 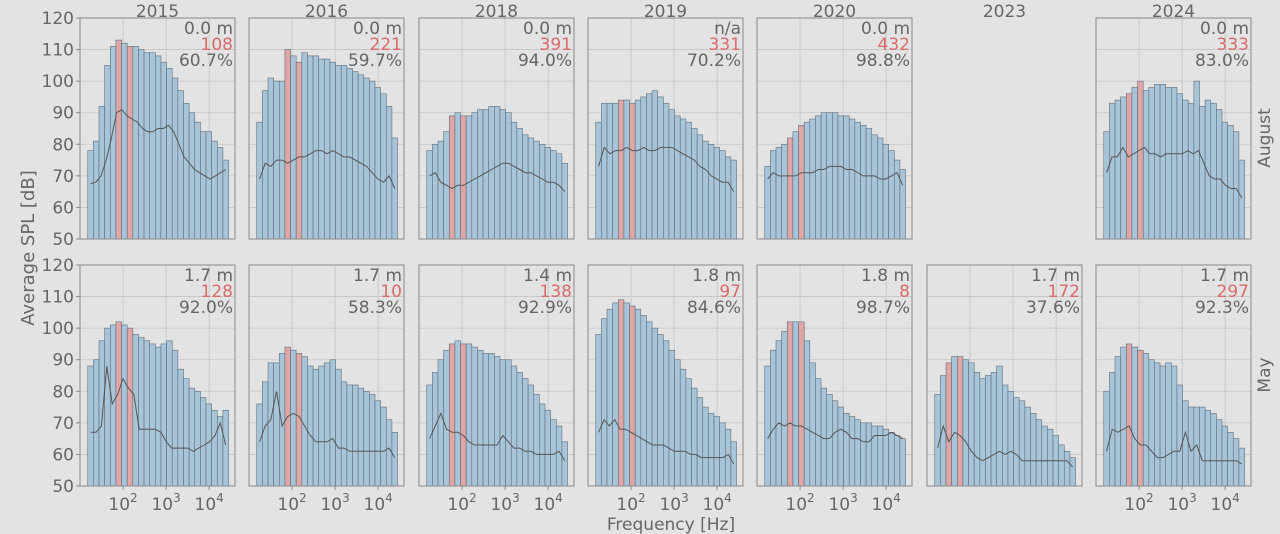 I want to click on y-tick-label: 110, so click(x=58, y=298).